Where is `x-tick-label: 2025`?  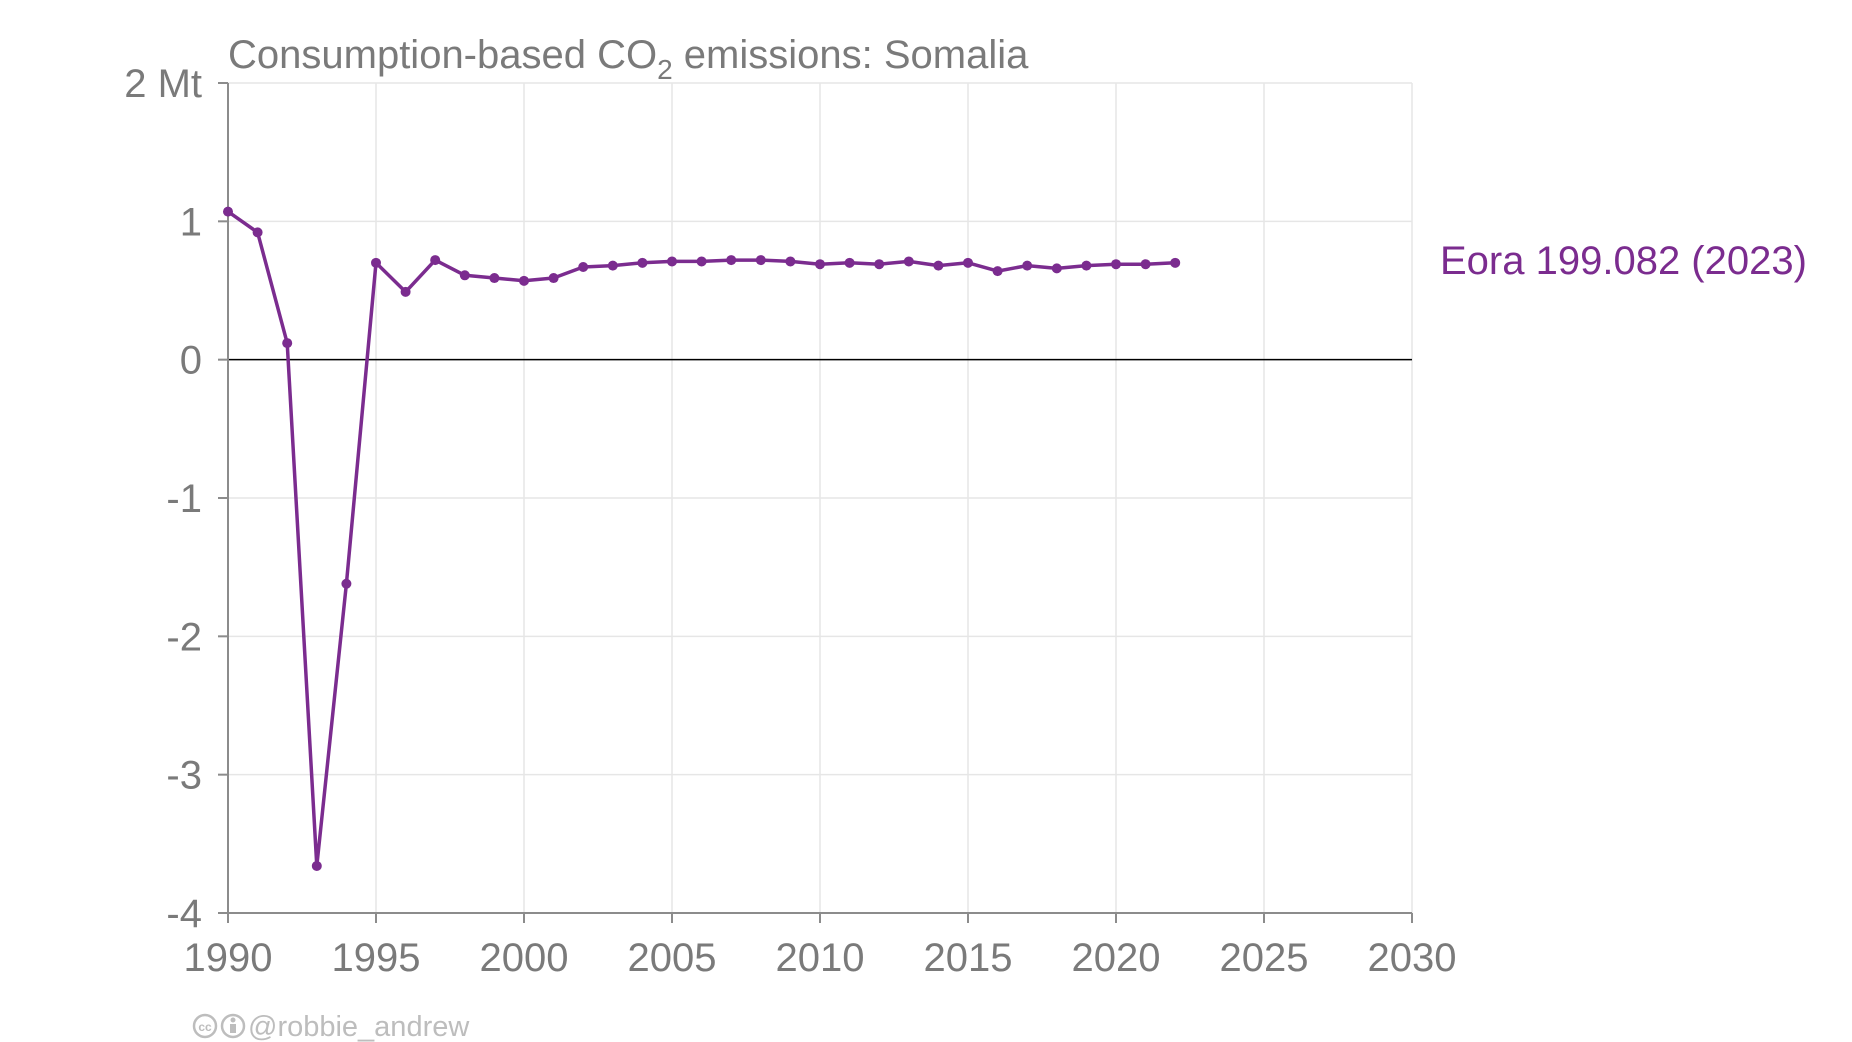 x-tick-label: 2025 is located at coordinates (1264, 958).